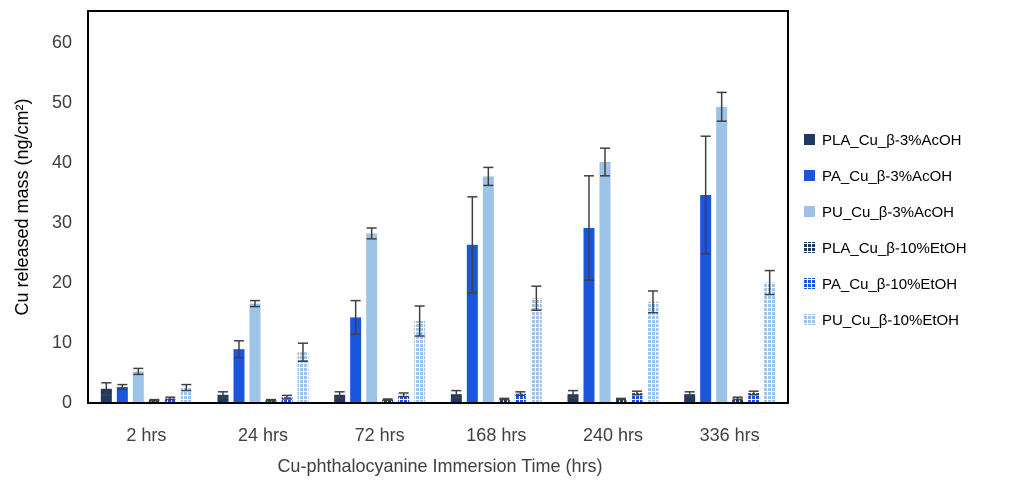  I want to click on y-axis-tick-labels: 0 10 20 30 40 50 60, so click(62, 222).